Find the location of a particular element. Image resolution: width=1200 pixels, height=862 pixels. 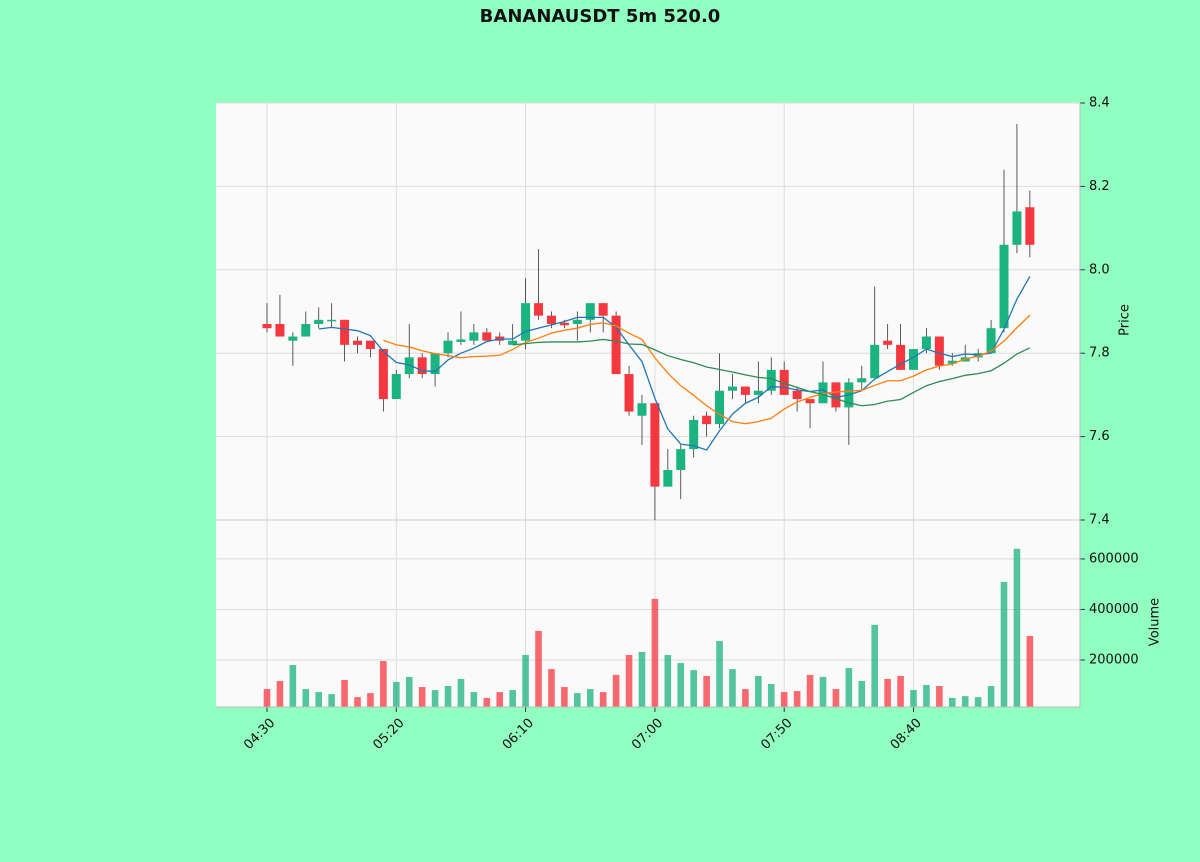

y-tick-label: 8.2 is located at coordinates (1099, 186).